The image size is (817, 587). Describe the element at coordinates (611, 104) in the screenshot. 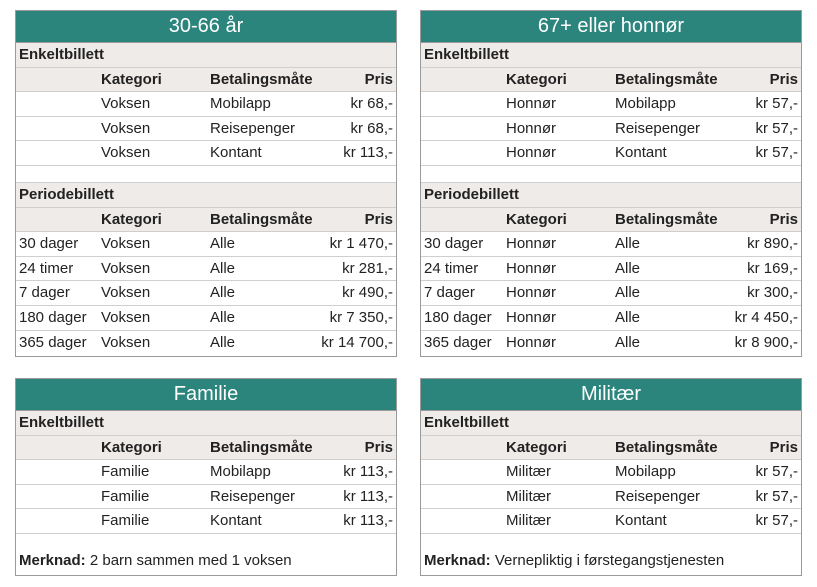

I see `table-row: Honnør Mobilapp kr 57,-` at that location.